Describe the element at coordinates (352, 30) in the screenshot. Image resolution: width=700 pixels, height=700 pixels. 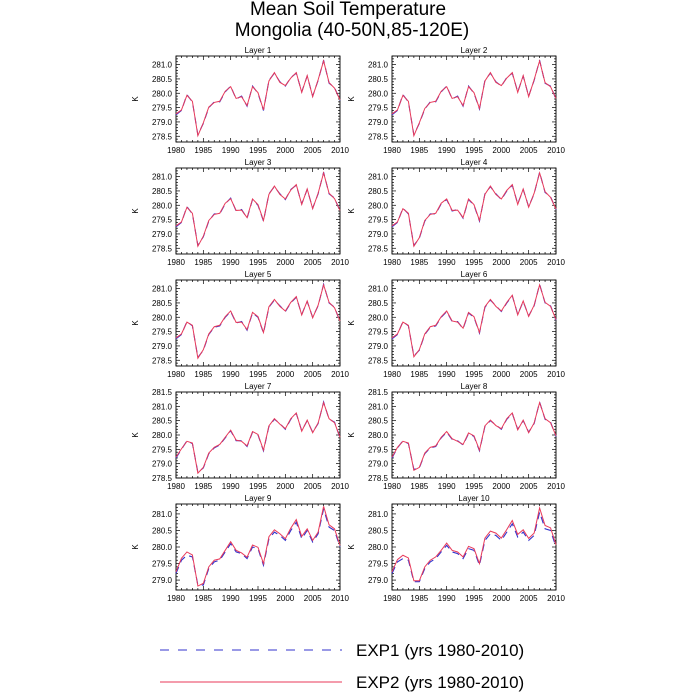
I see `chart-subtitle: Mongolia (40-50N,85-120E)` at that location.